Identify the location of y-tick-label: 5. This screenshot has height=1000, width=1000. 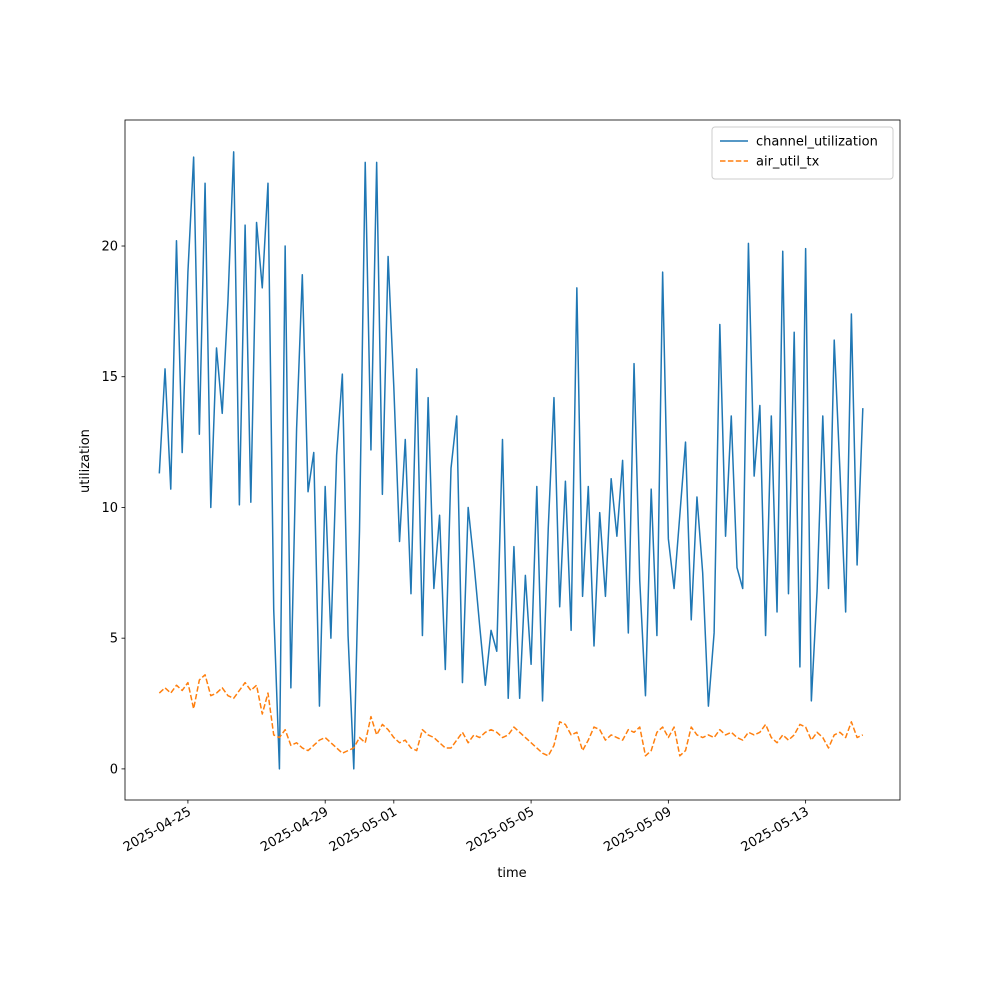
(114, 639).